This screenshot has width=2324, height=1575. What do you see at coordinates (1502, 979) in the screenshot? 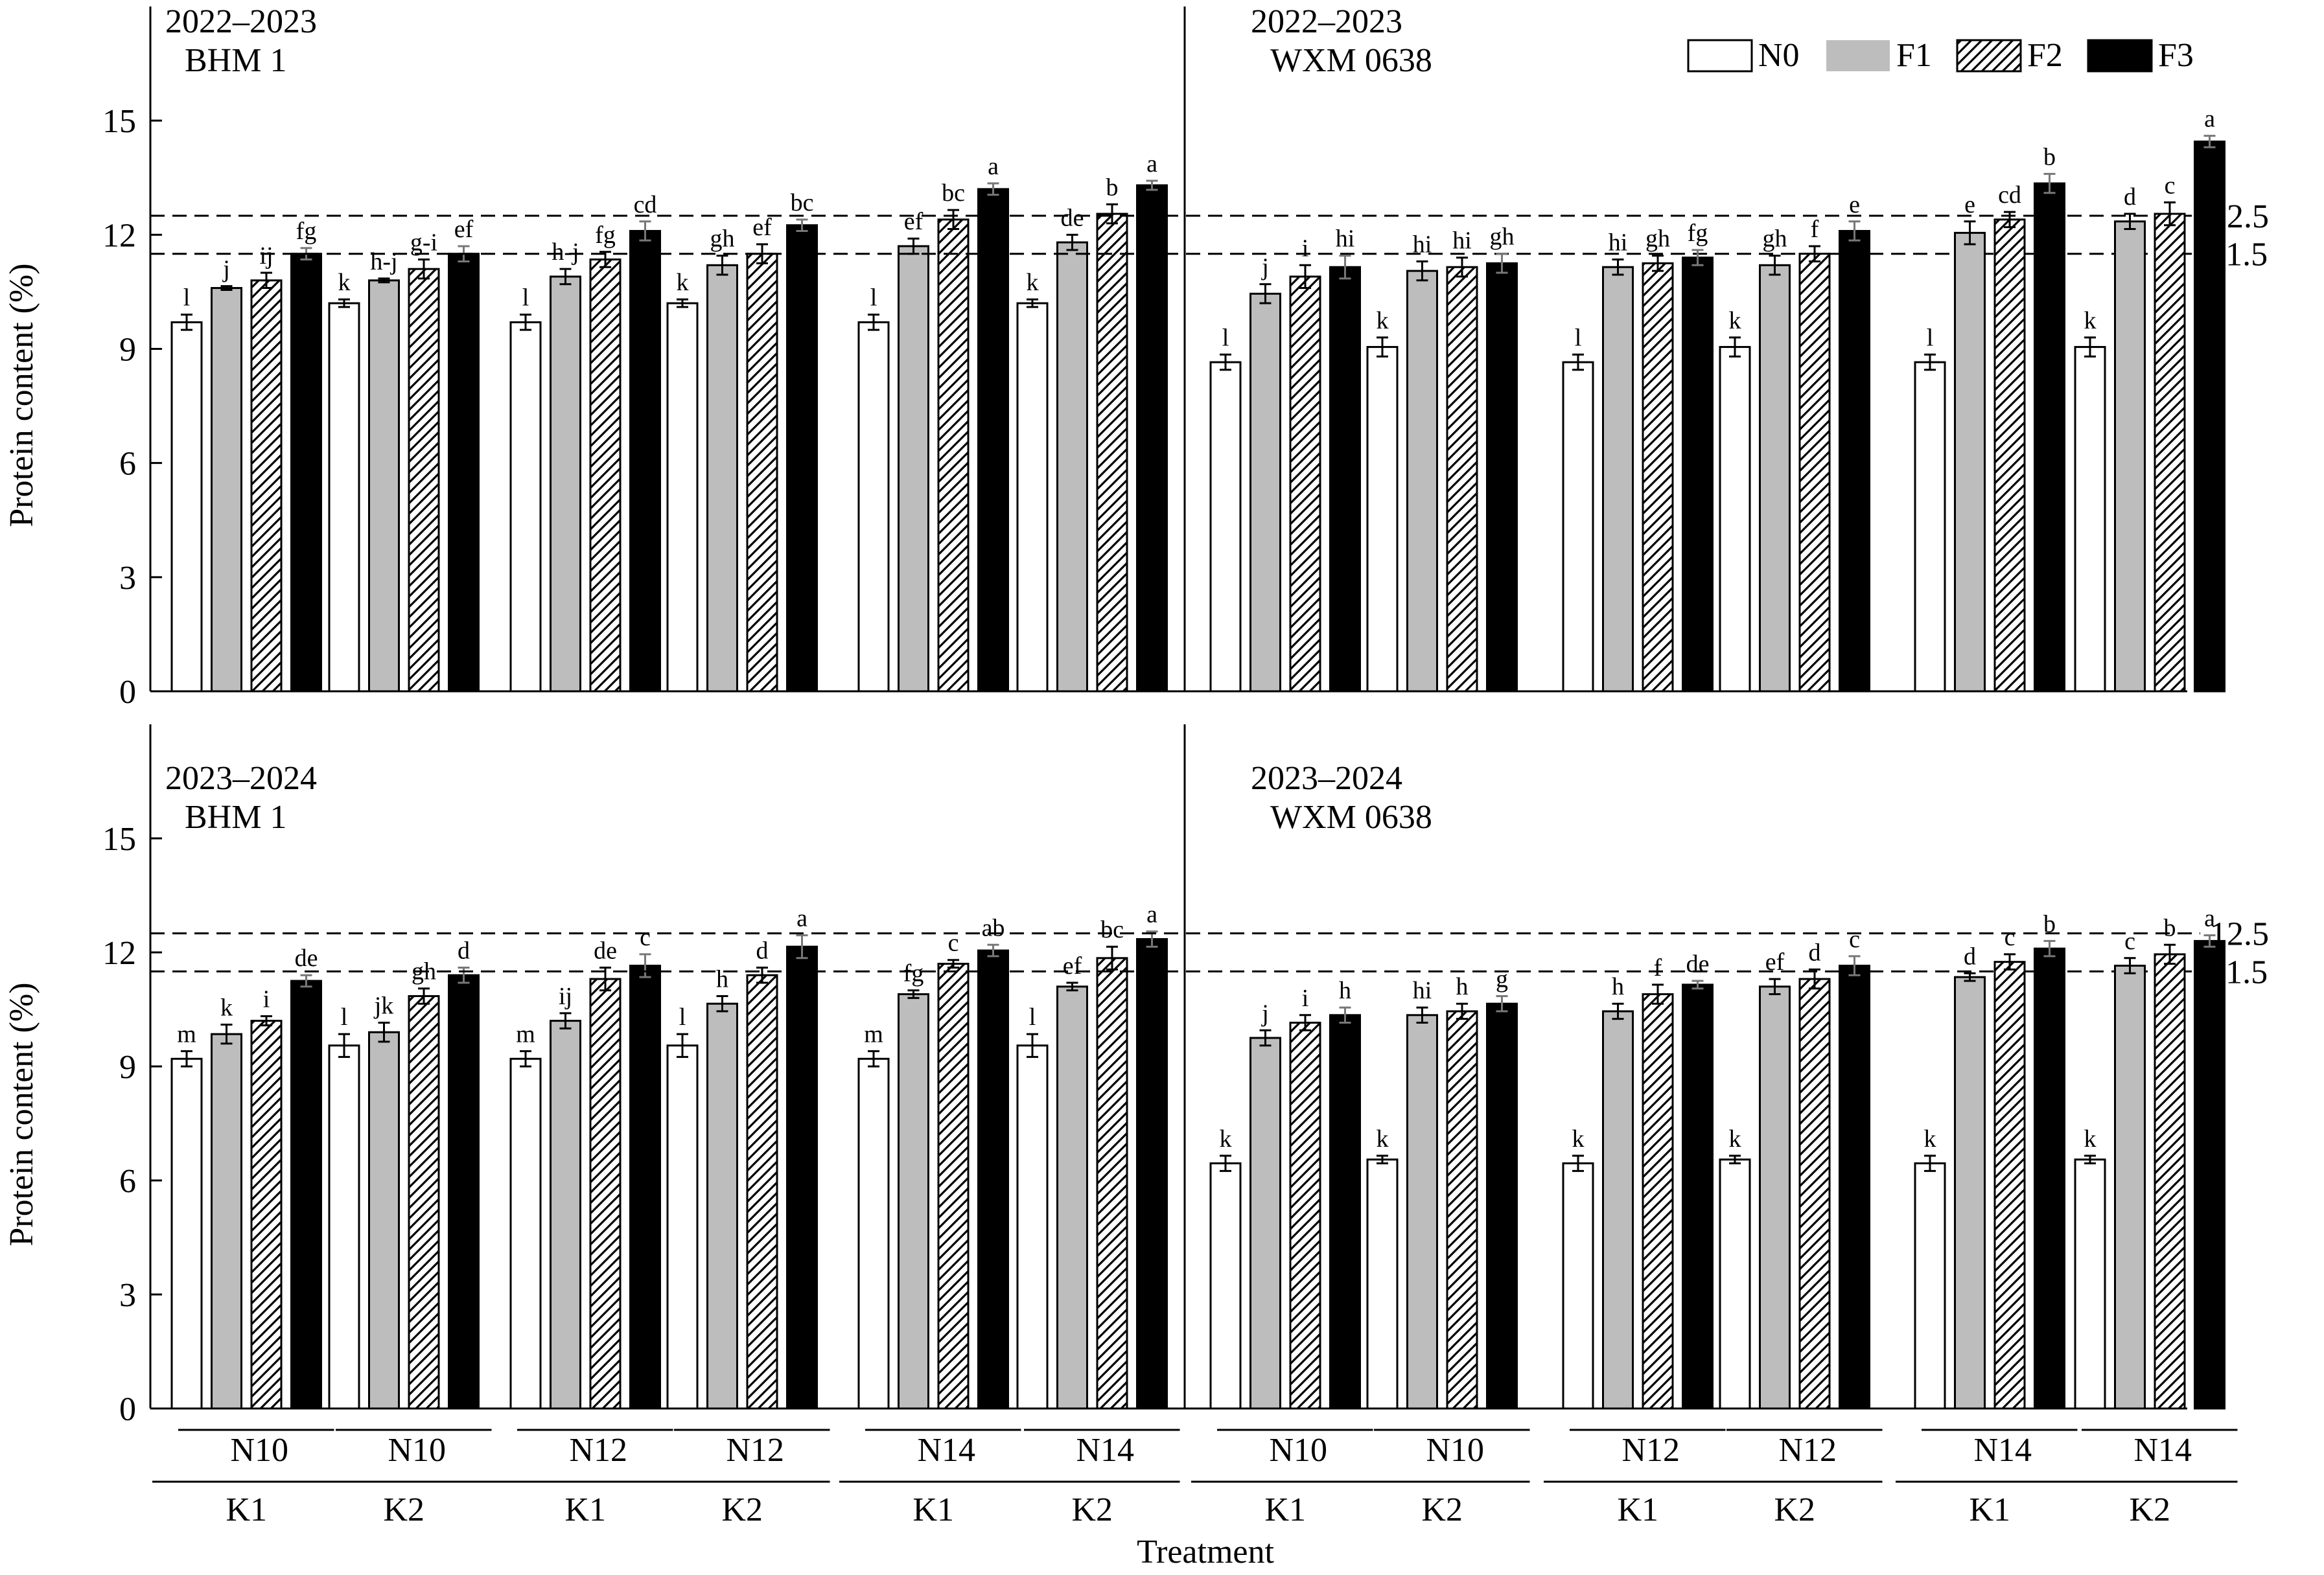
I see `significance-letter: g` at bounding box center [1502, 979].